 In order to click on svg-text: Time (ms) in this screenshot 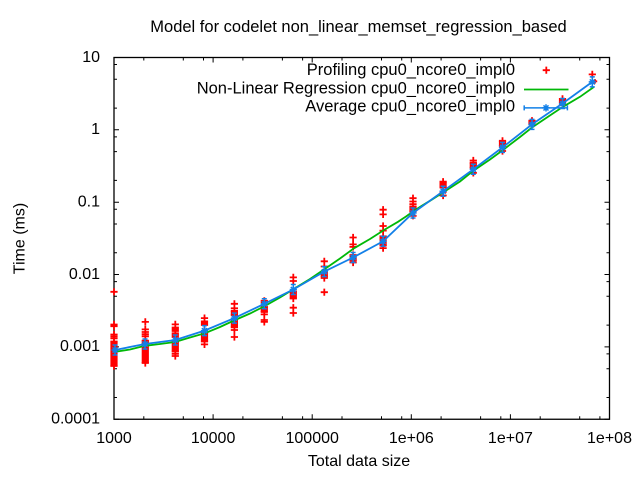, I will do `click(20, 238)`.